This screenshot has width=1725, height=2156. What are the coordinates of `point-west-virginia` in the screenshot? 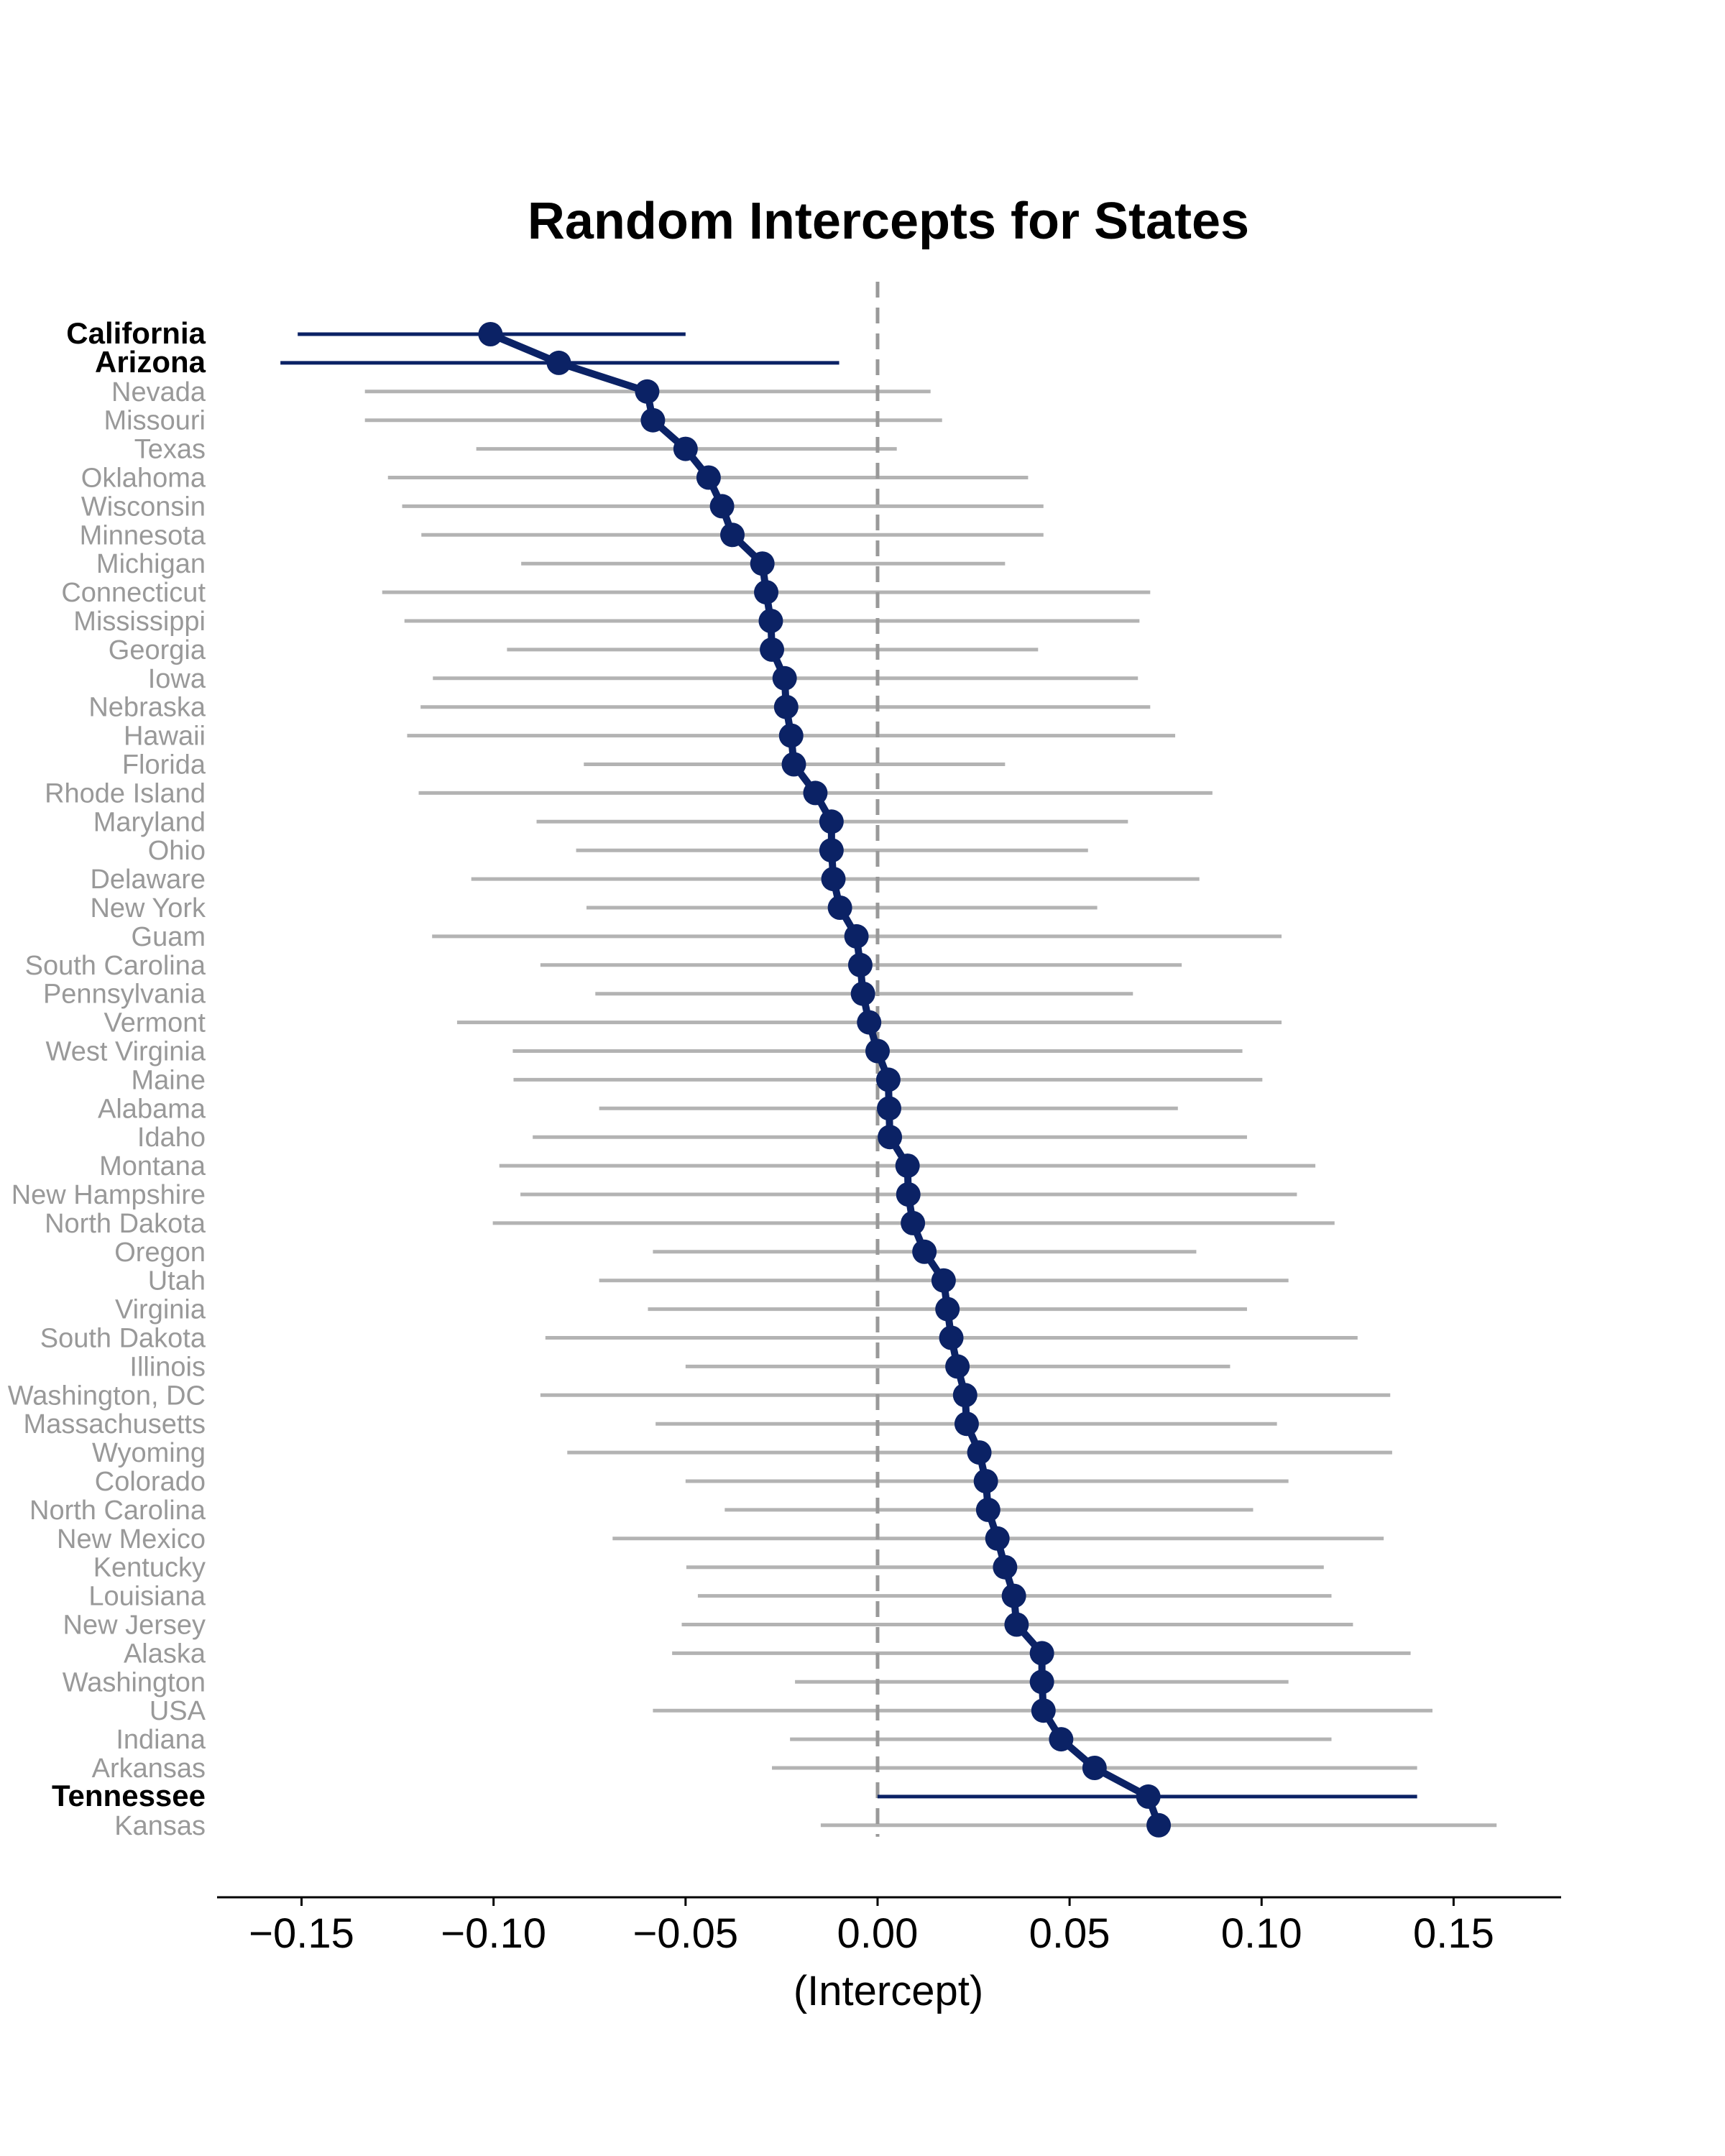 It's located at (877, 1051).